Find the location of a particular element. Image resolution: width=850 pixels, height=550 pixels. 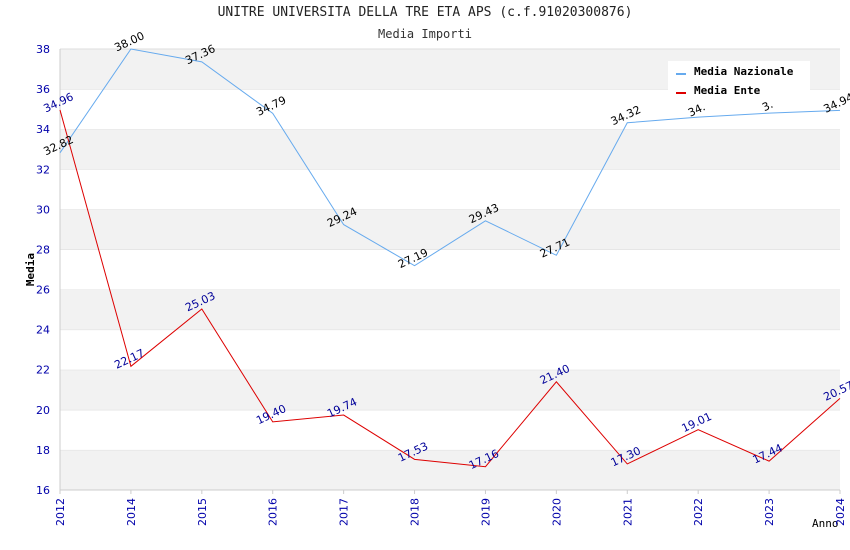

x-tick-label: 2017 is located at coordinates (344, 512).